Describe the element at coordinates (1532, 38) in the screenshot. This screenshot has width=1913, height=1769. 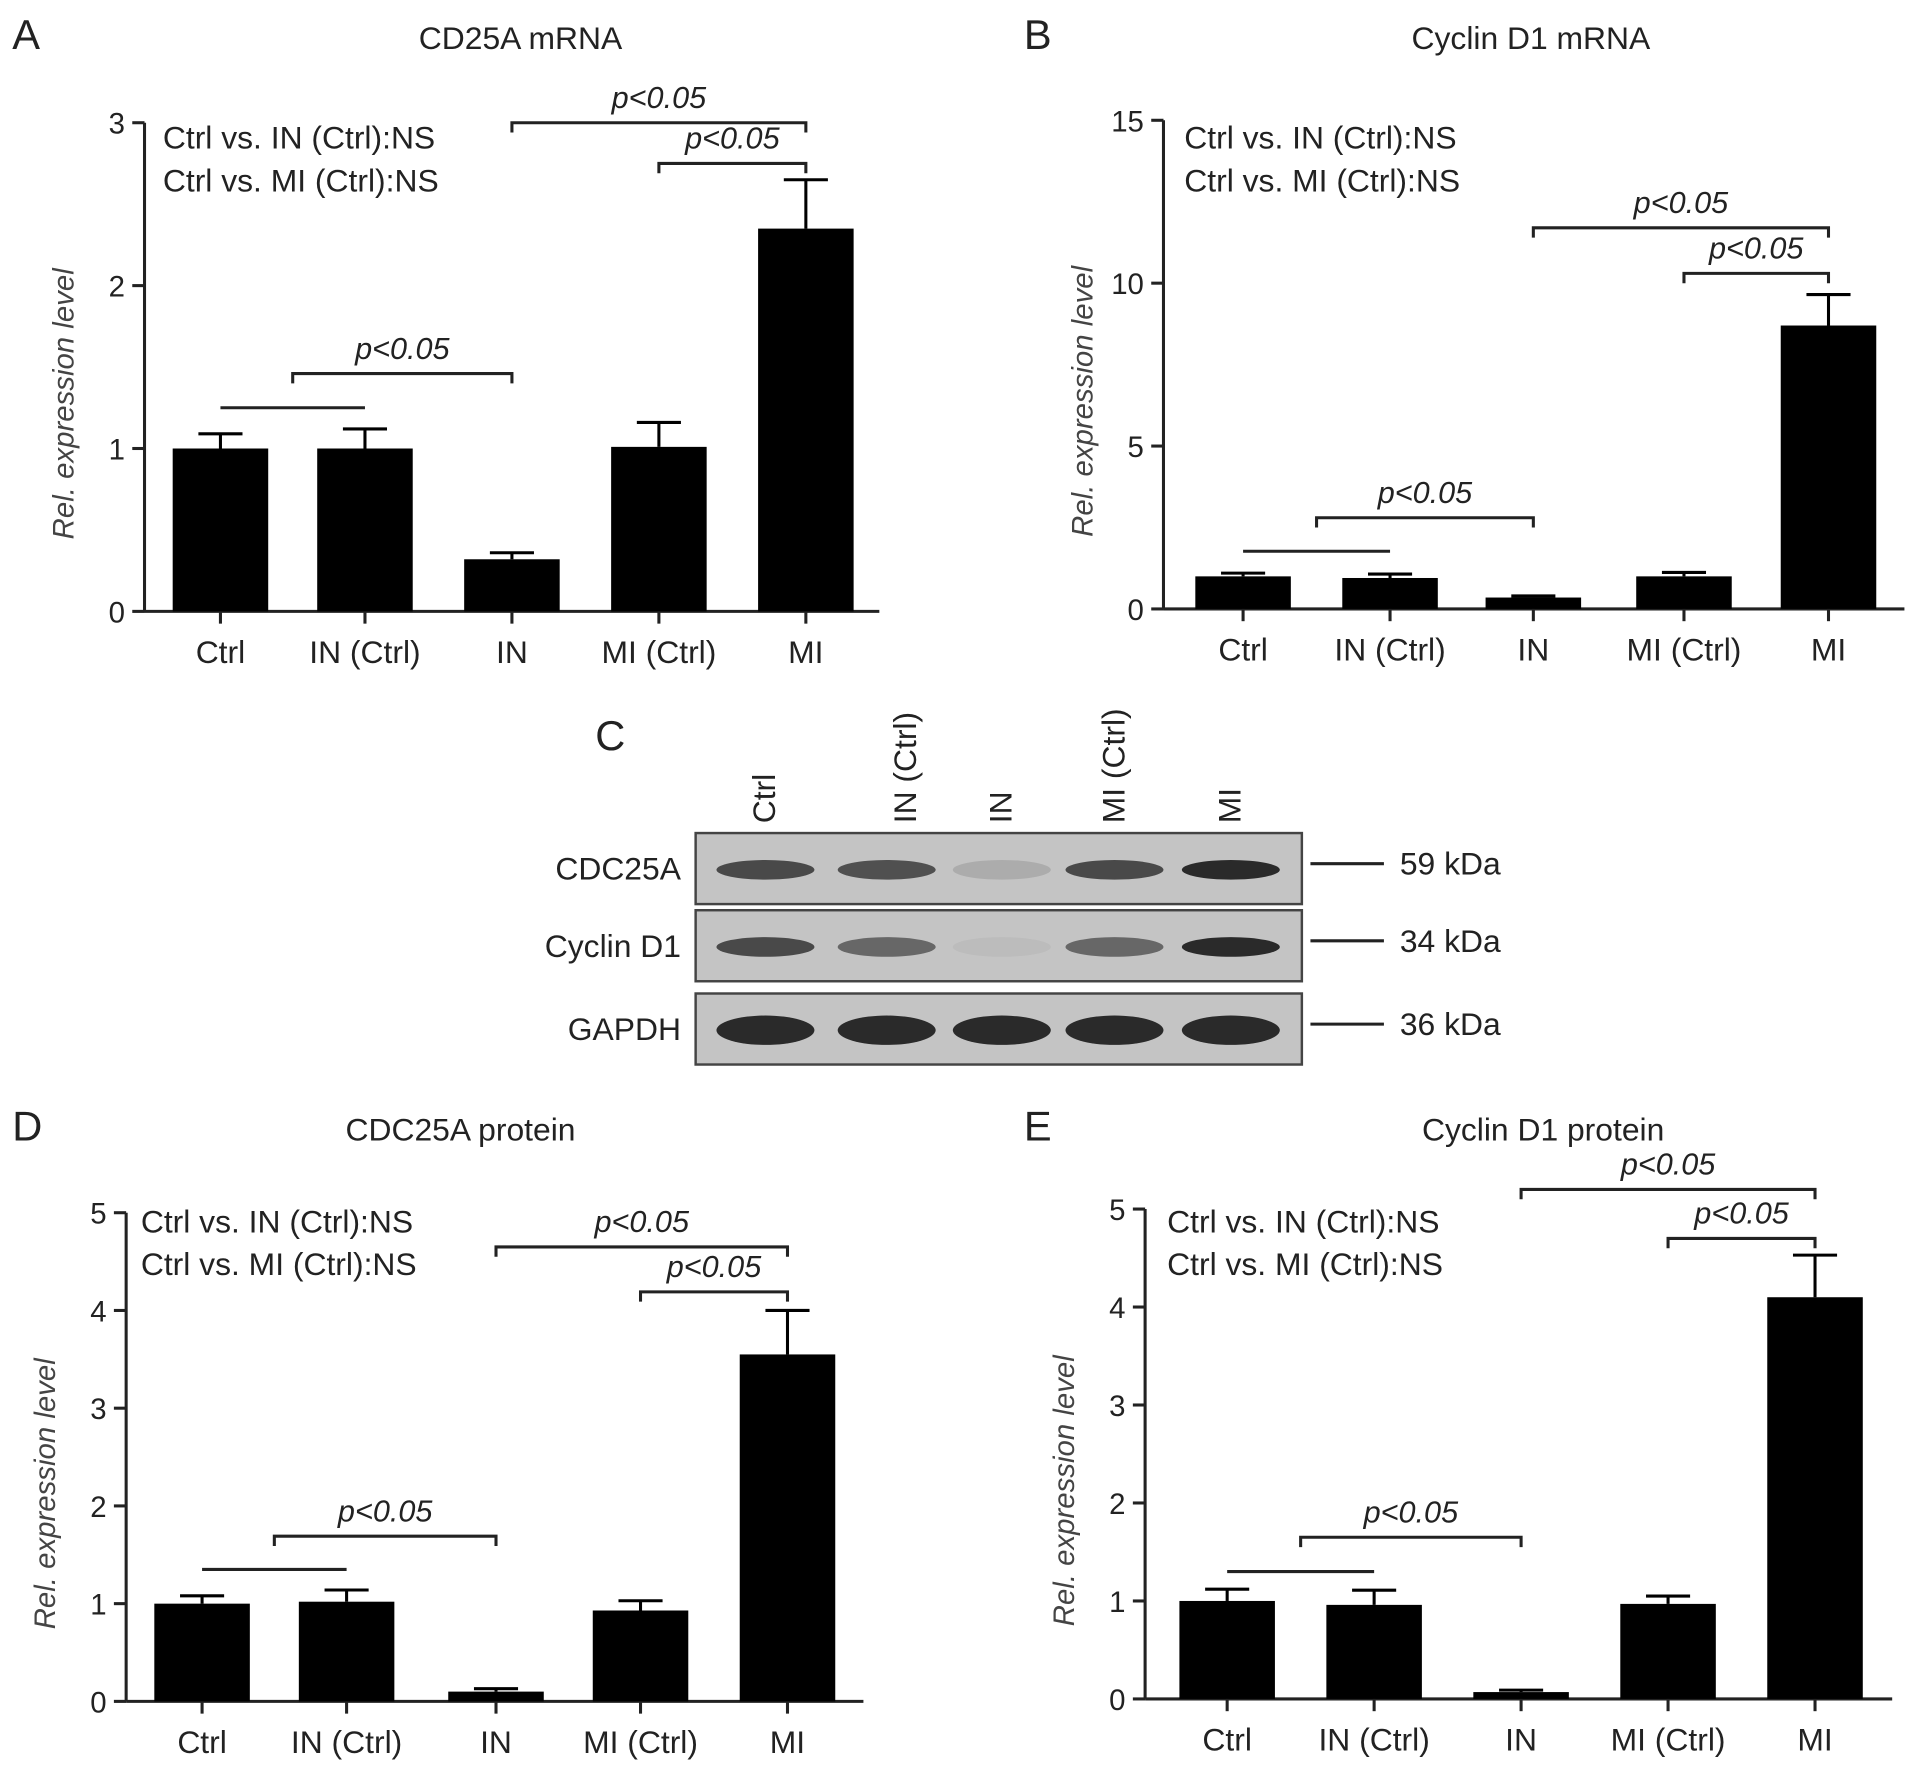
I see `chart-title: Cyclin D1 mRNA` at that location.